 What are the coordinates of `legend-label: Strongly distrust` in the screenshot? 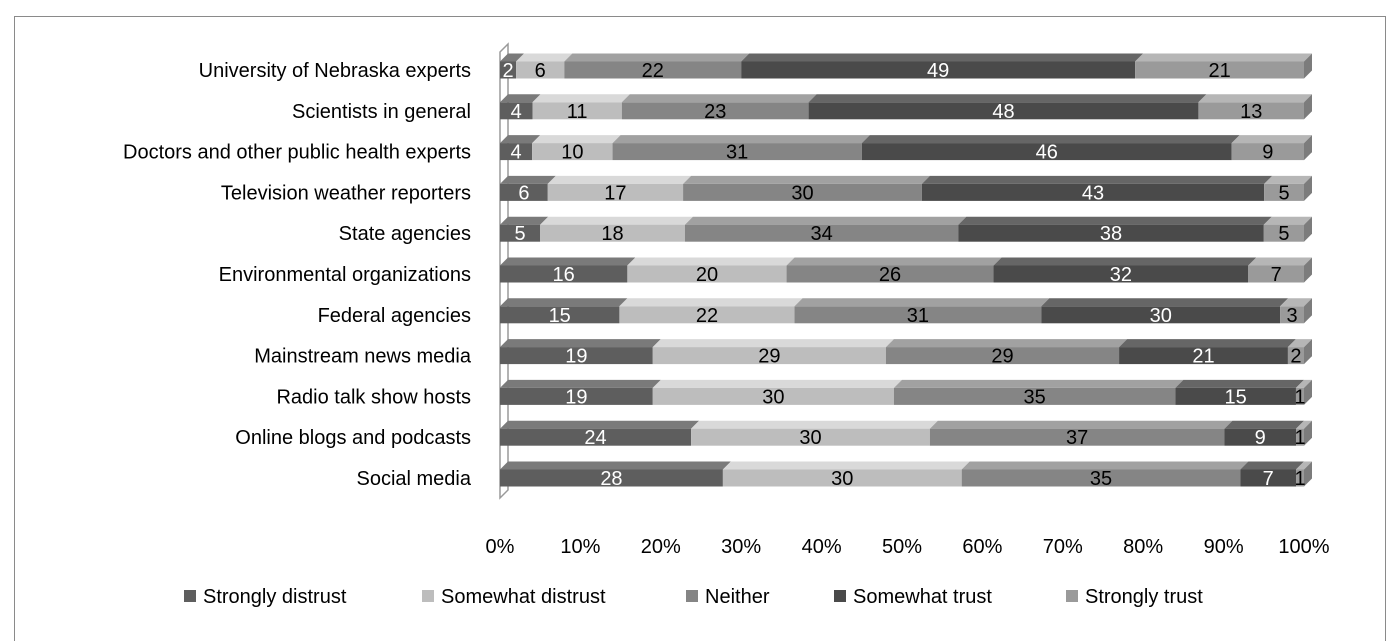 It's located at (275, 597).